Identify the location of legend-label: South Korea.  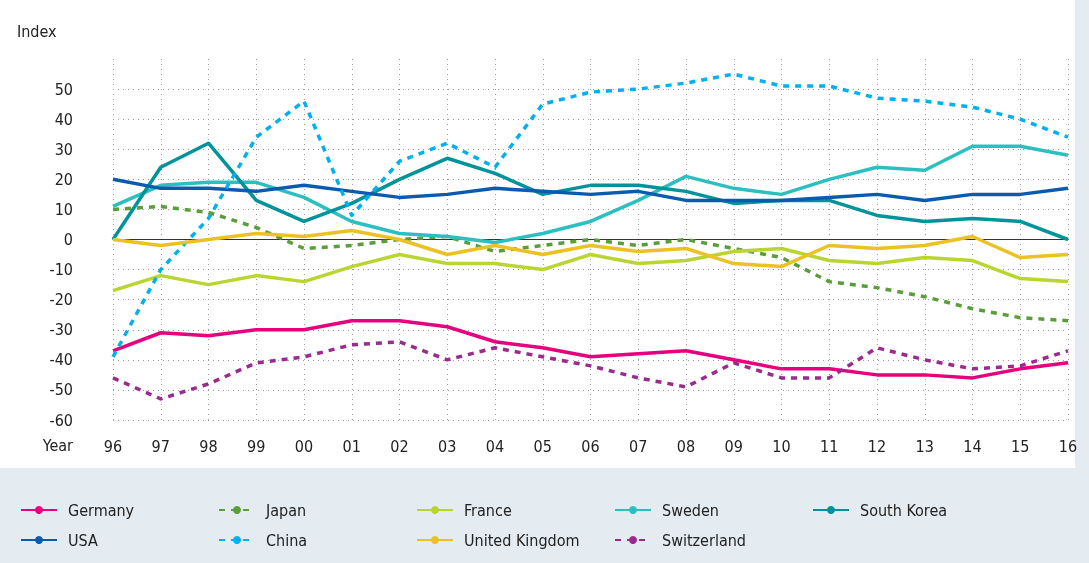
(904, 510).